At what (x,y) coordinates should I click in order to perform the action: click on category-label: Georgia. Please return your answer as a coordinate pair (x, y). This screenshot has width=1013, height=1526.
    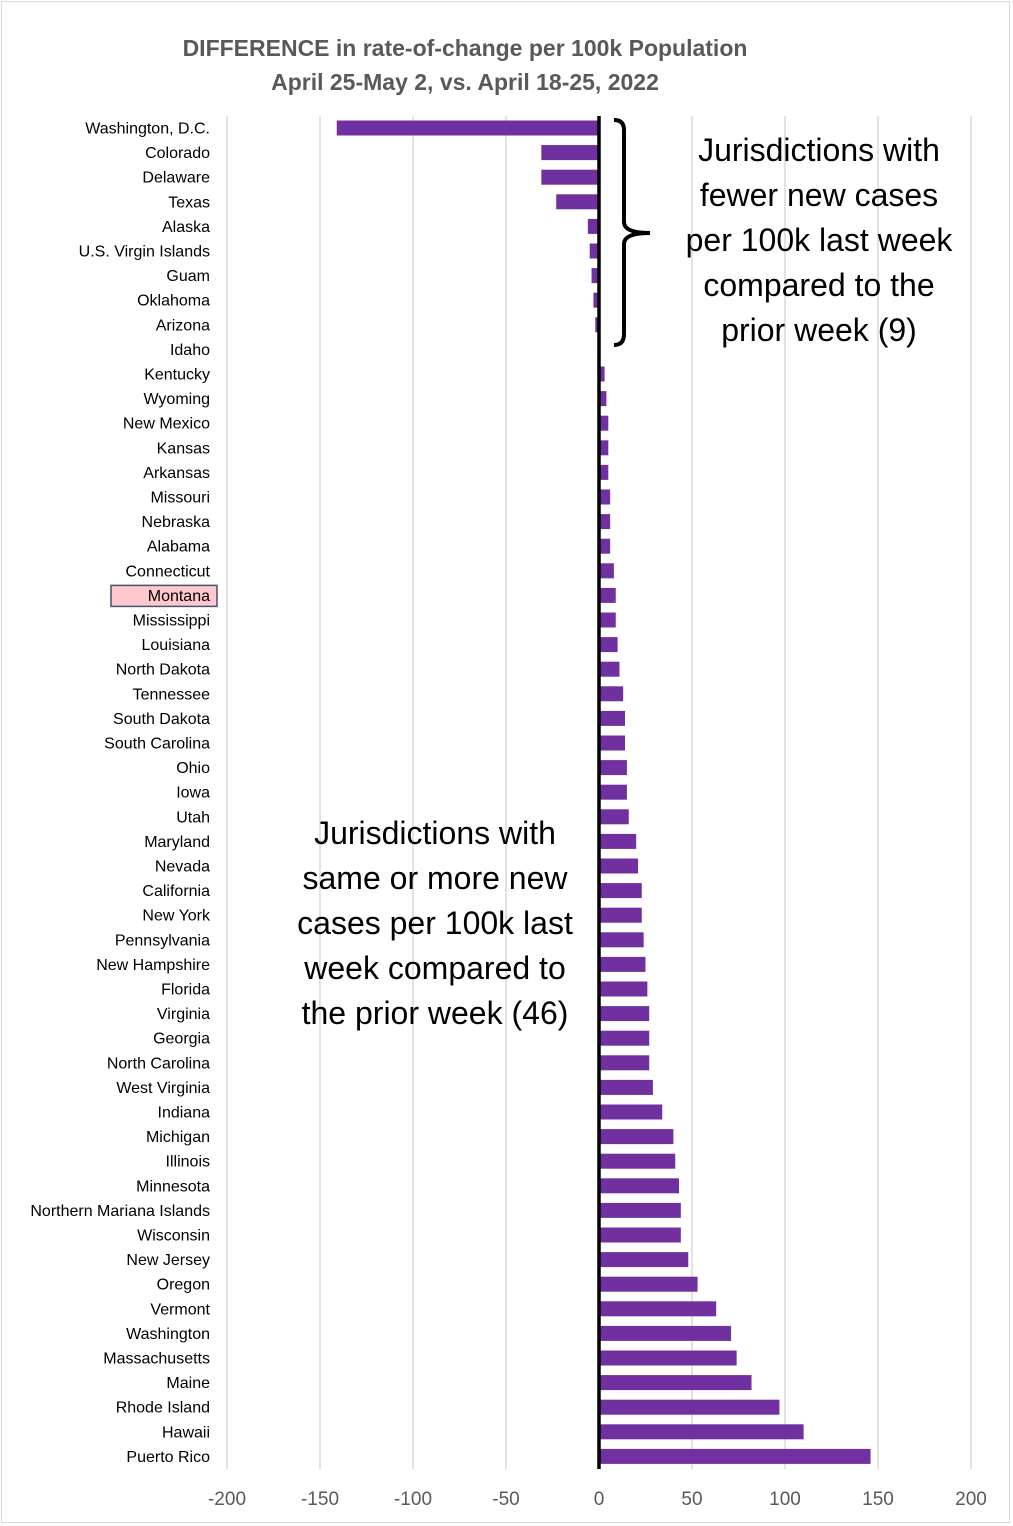
    Looking at the image, I should click on (181, 1039).